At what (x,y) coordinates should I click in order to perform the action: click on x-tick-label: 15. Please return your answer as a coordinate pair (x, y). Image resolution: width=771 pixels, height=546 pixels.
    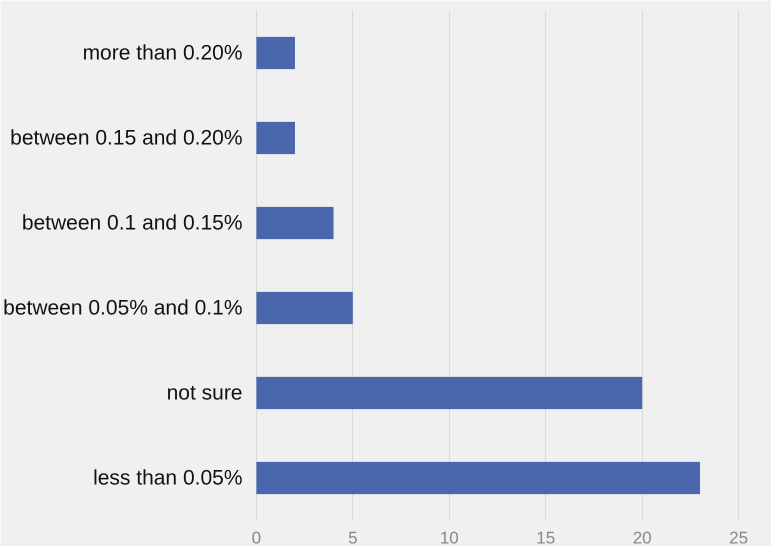
    Looking at the image, I should click on (546, 537).